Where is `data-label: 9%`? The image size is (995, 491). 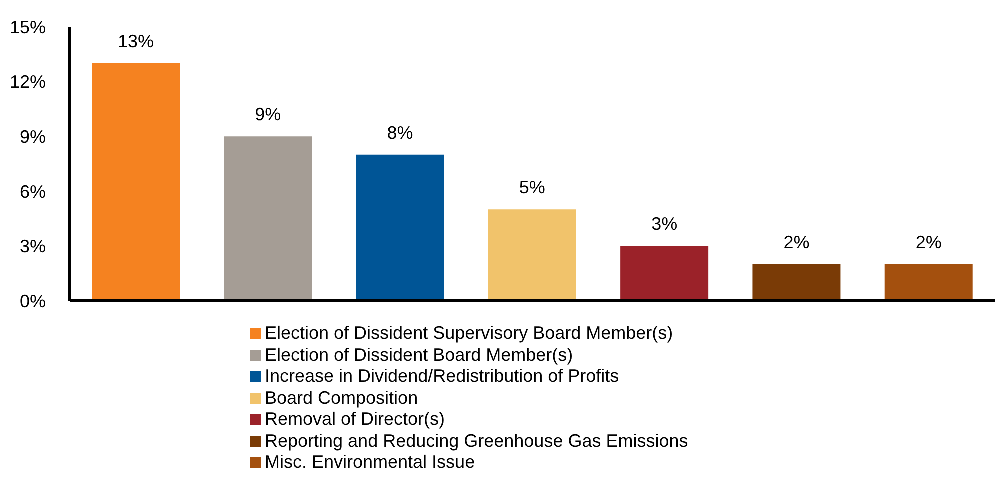
data-label: 9% is located at coordinates (268, 114).